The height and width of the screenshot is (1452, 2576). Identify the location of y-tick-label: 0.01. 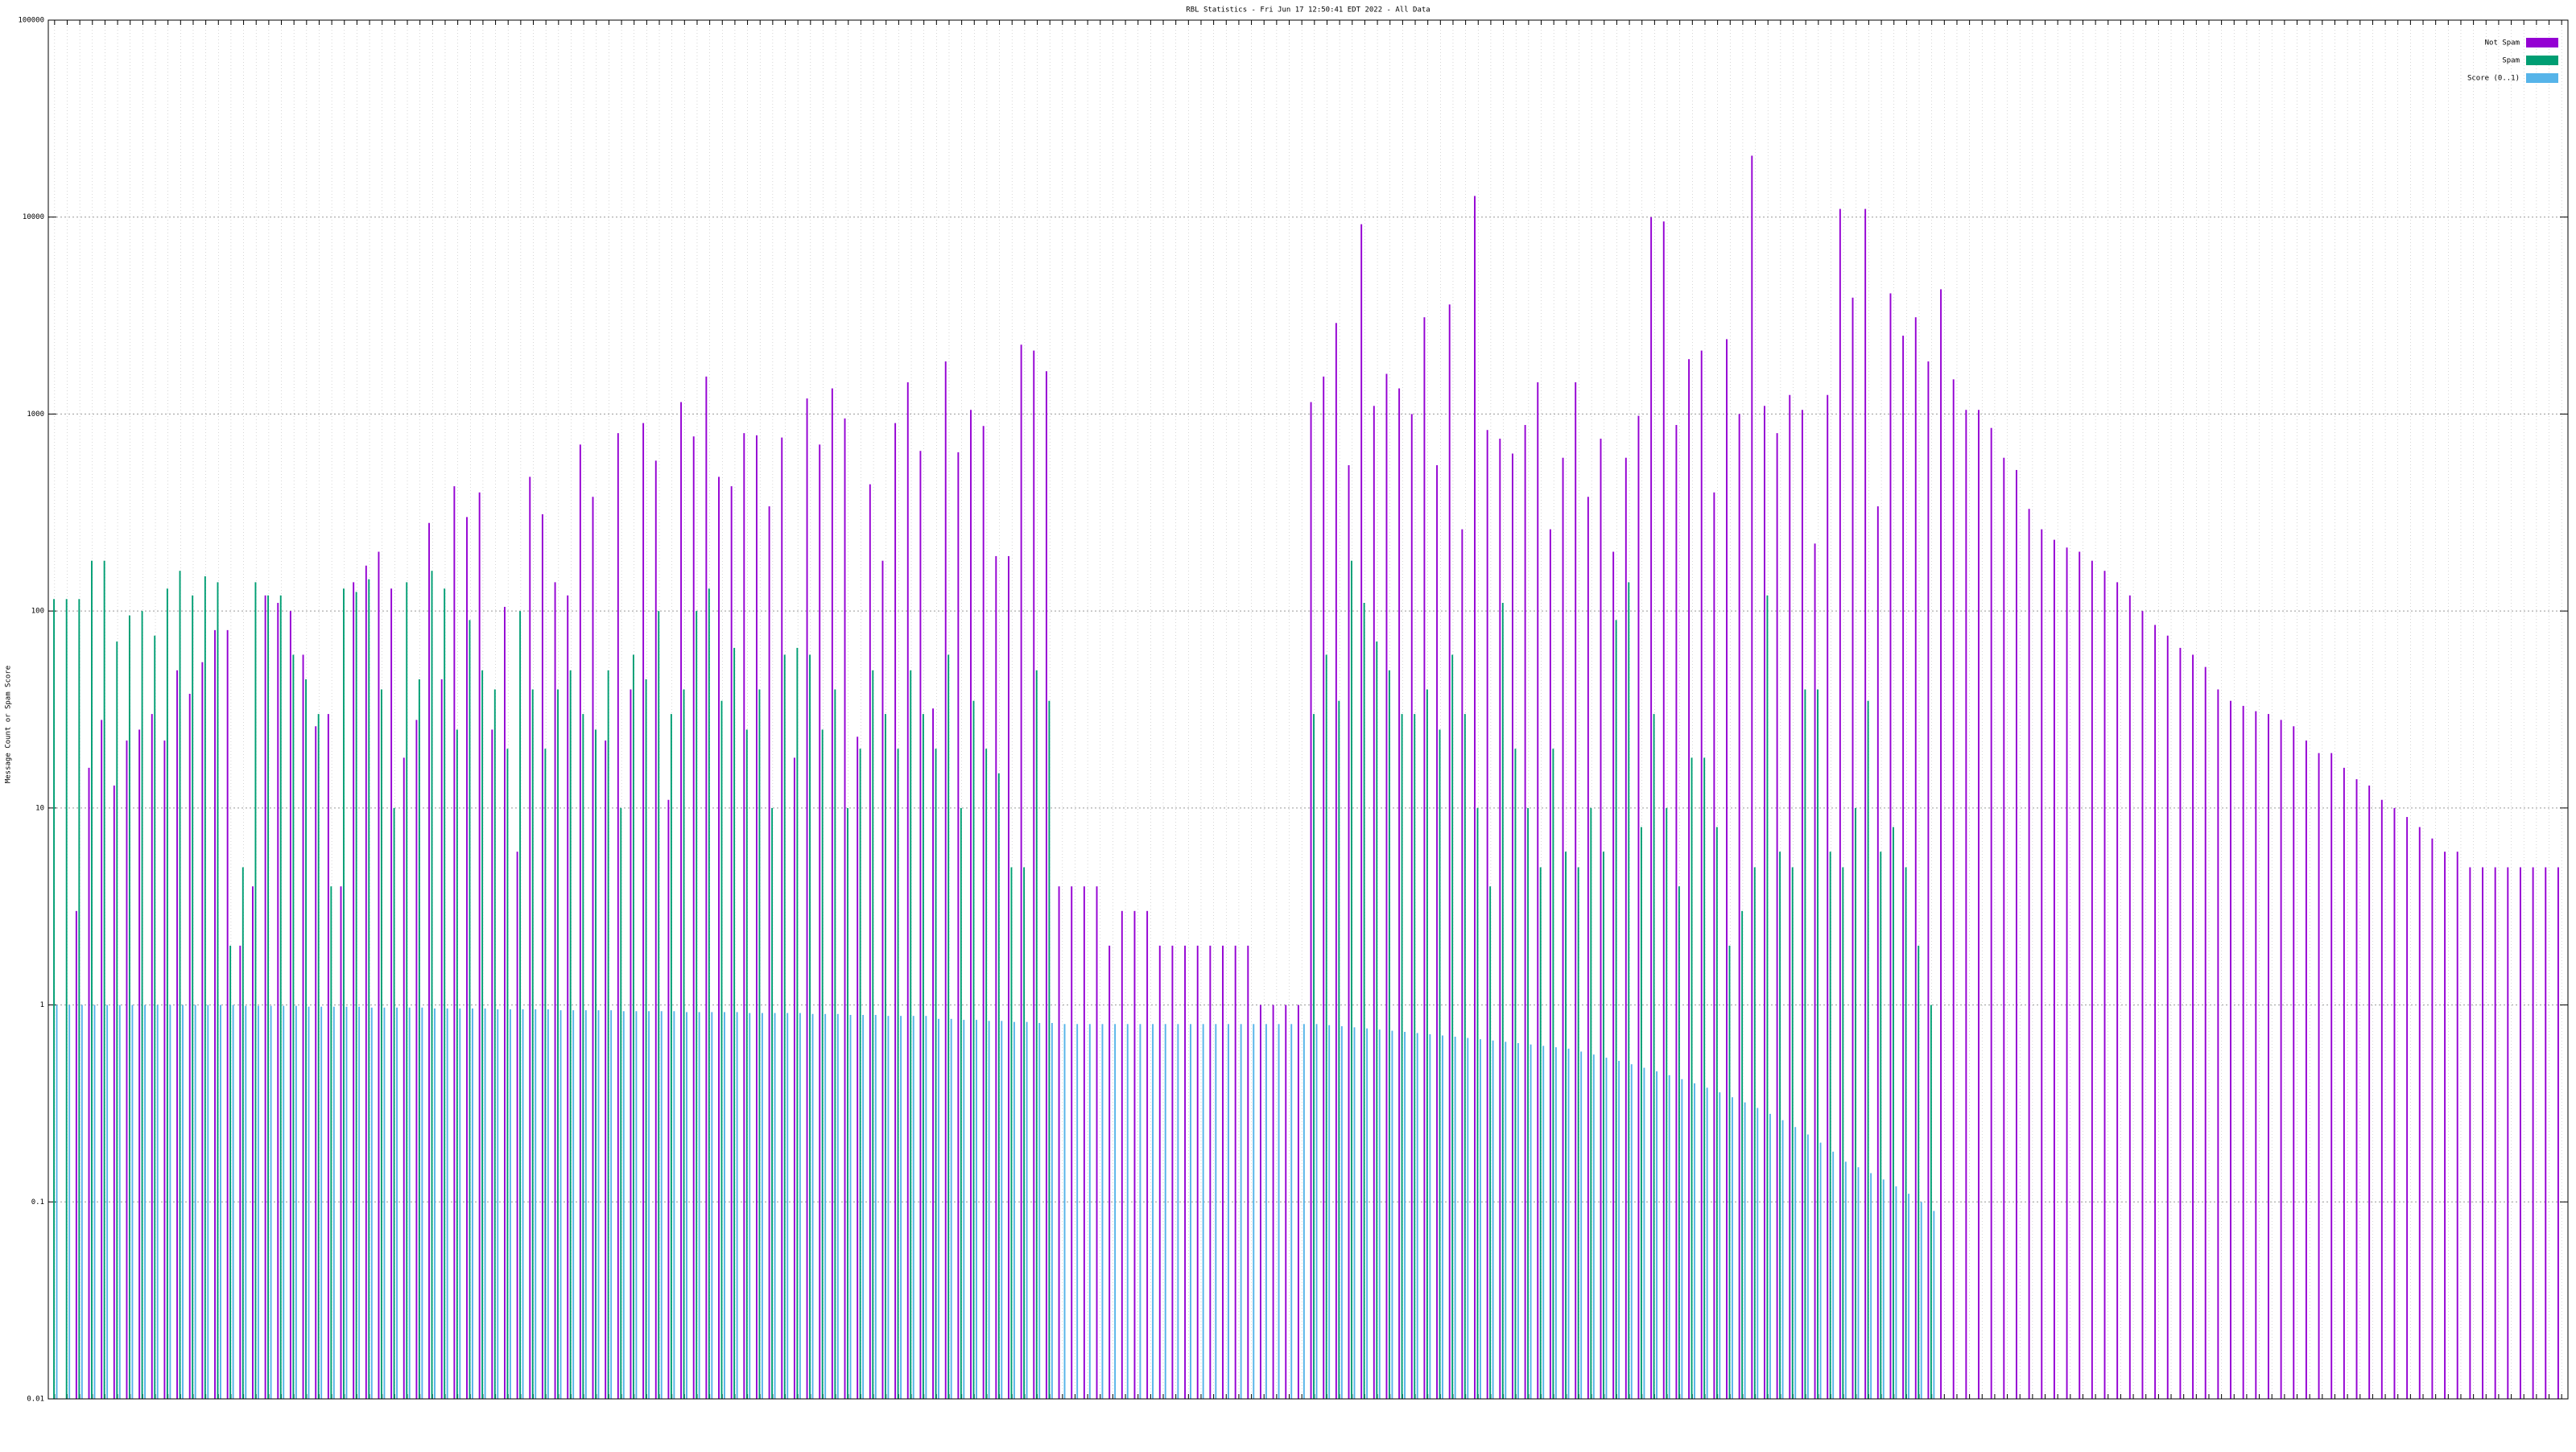
(35, 1400).